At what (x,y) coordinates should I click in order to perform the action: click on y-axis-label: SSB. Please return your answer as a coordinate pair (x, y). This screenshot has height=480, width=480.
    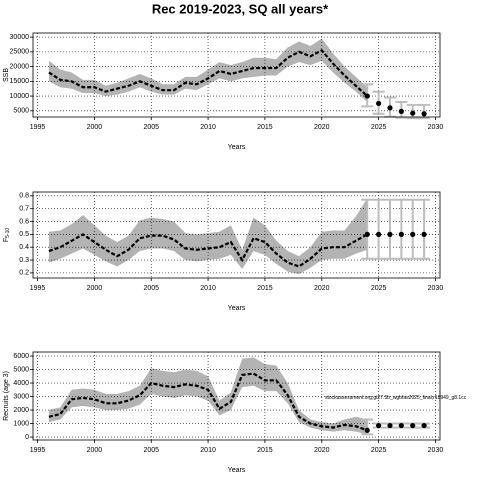
    Looking at the image, I should click on (6, 75).